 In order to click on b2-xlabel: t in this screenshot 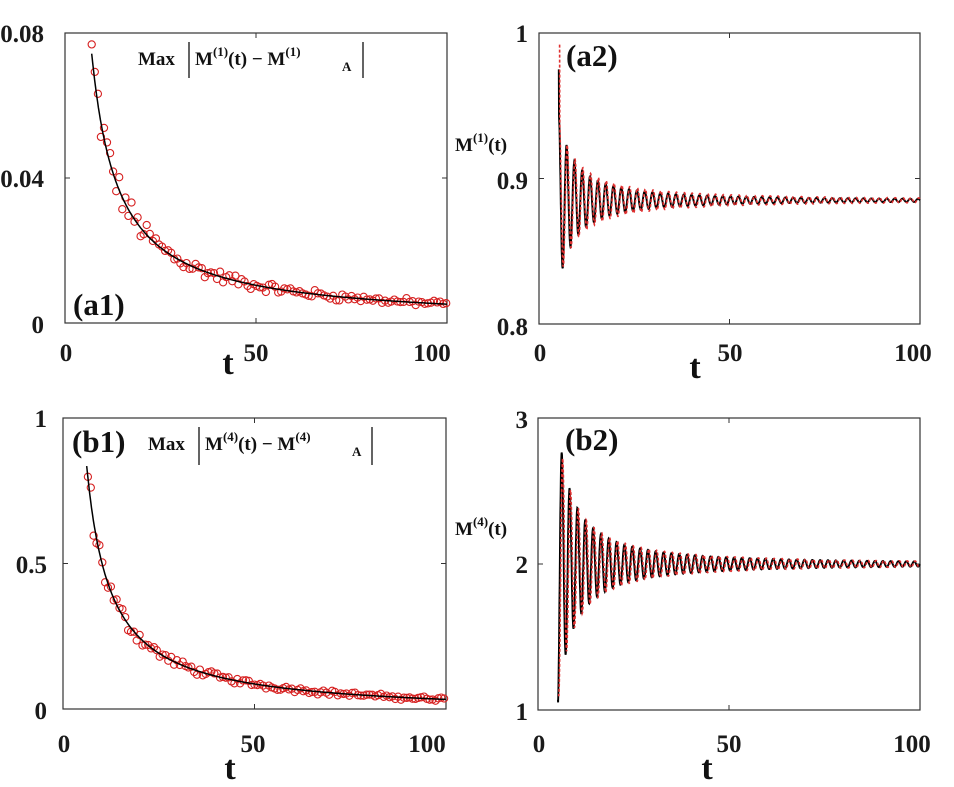, I will do `click(707, 768)`.